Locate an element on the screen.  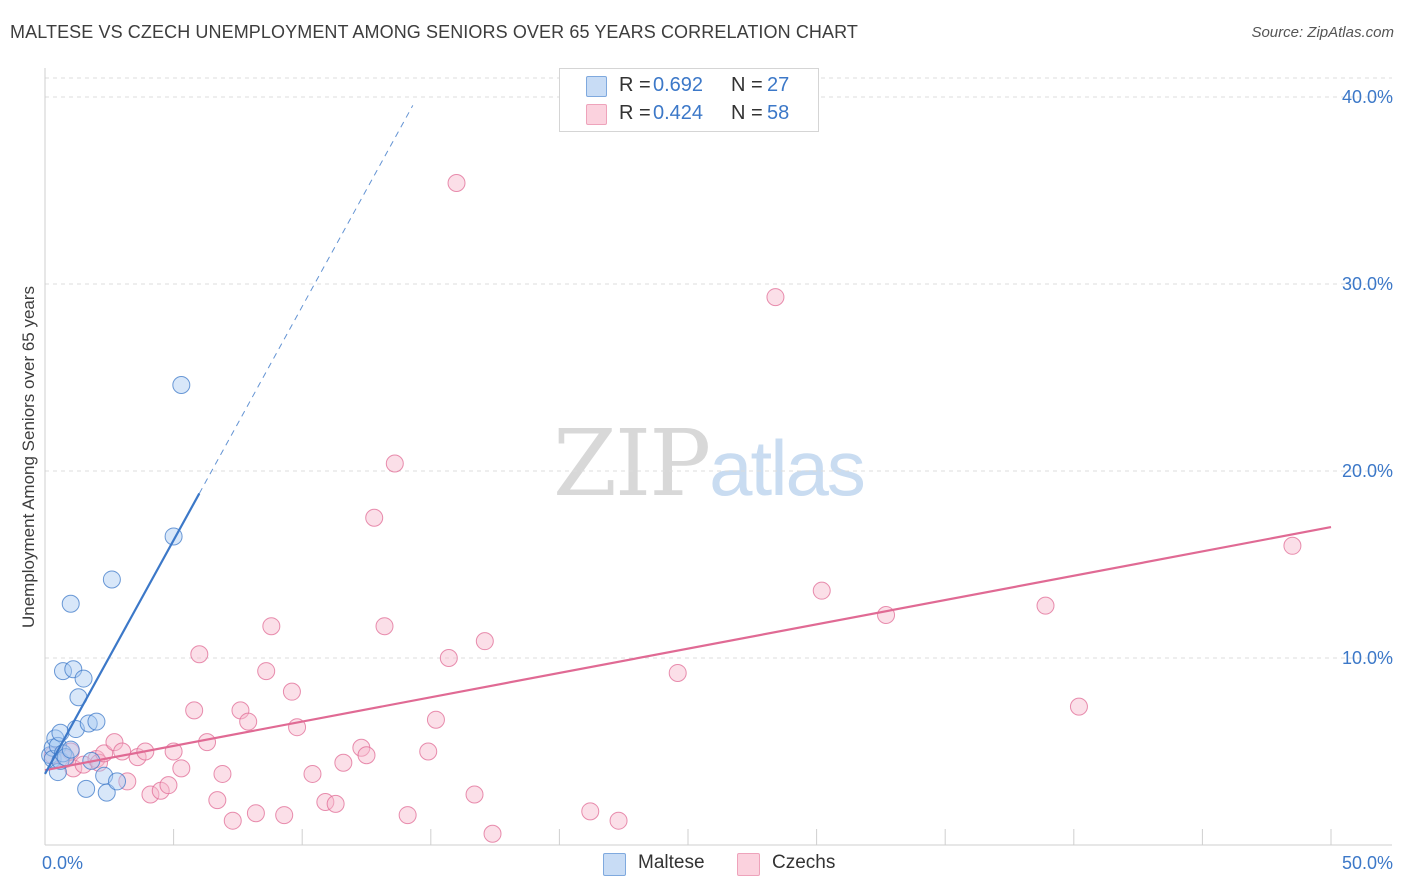
y-tick-label: 10.0% is located at coordinates (1367, 658).